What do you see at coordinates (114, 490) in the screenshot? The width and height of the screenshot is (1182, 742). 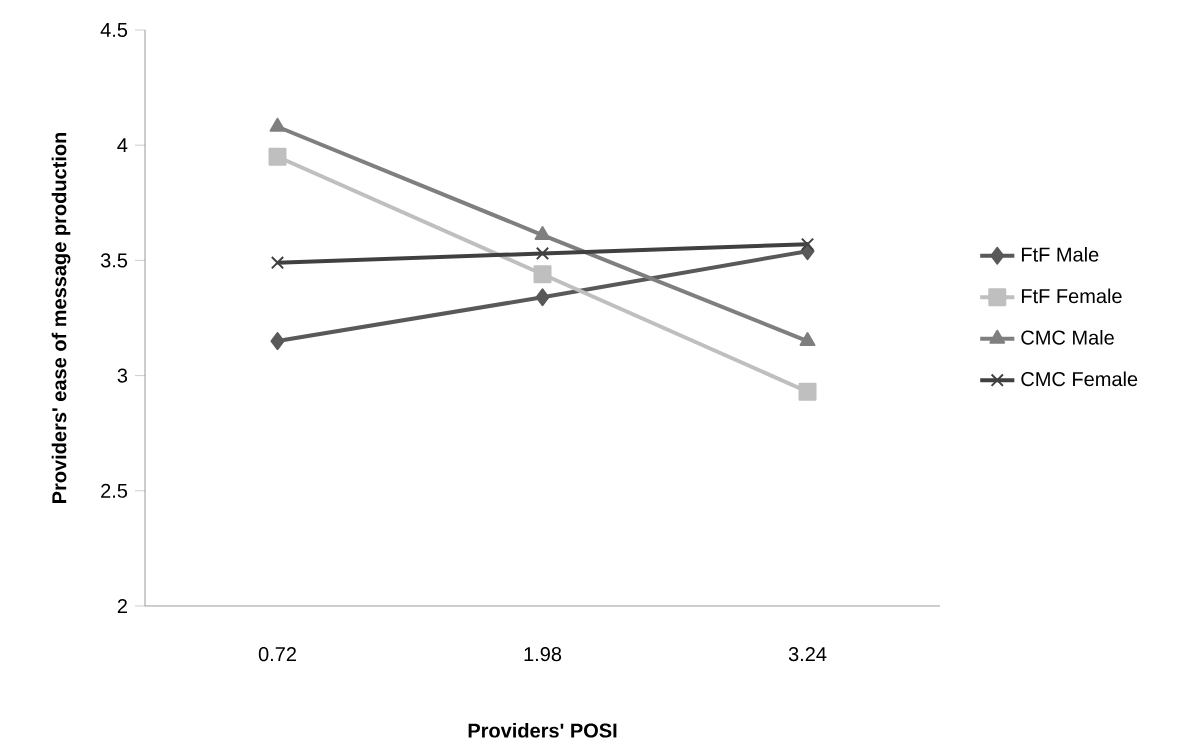 I see `y-tick-label: 2.5` at bounding box center [114, 490].